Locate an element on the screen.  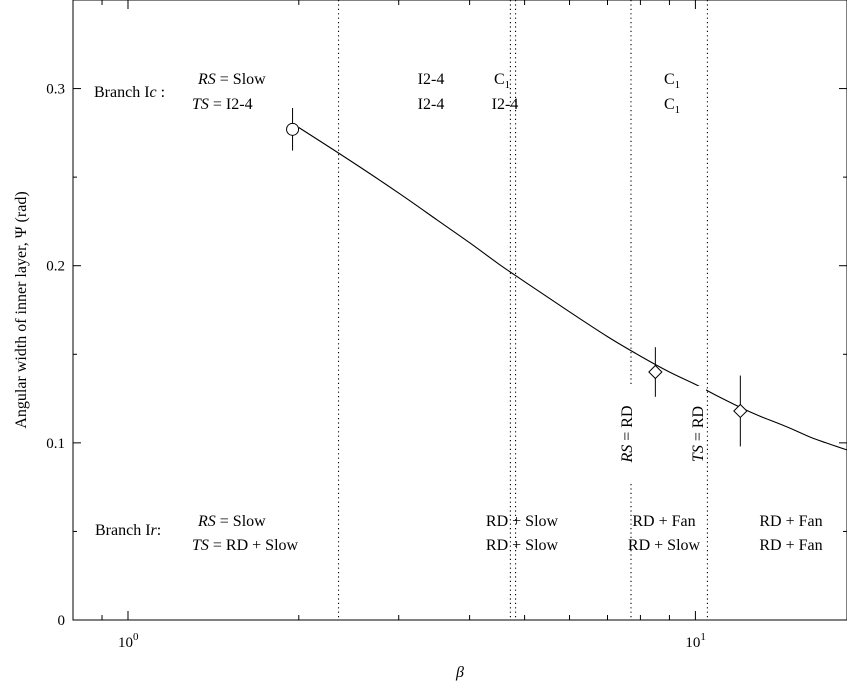
region-5-ir-rs: RD + Fan is located at coordinates (790, 521).